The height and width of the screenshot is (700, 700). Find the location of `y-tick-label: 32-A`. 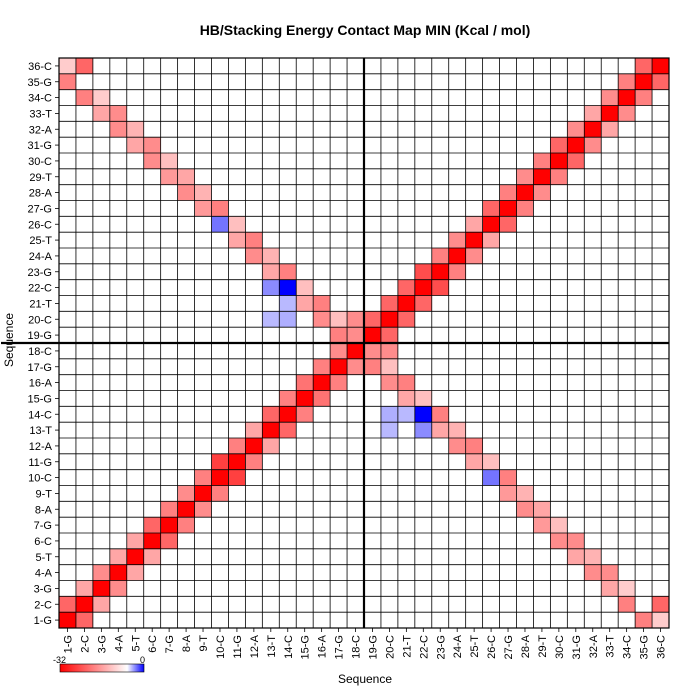

y-tick-label: 32-A is located at coordinates (41, 130).